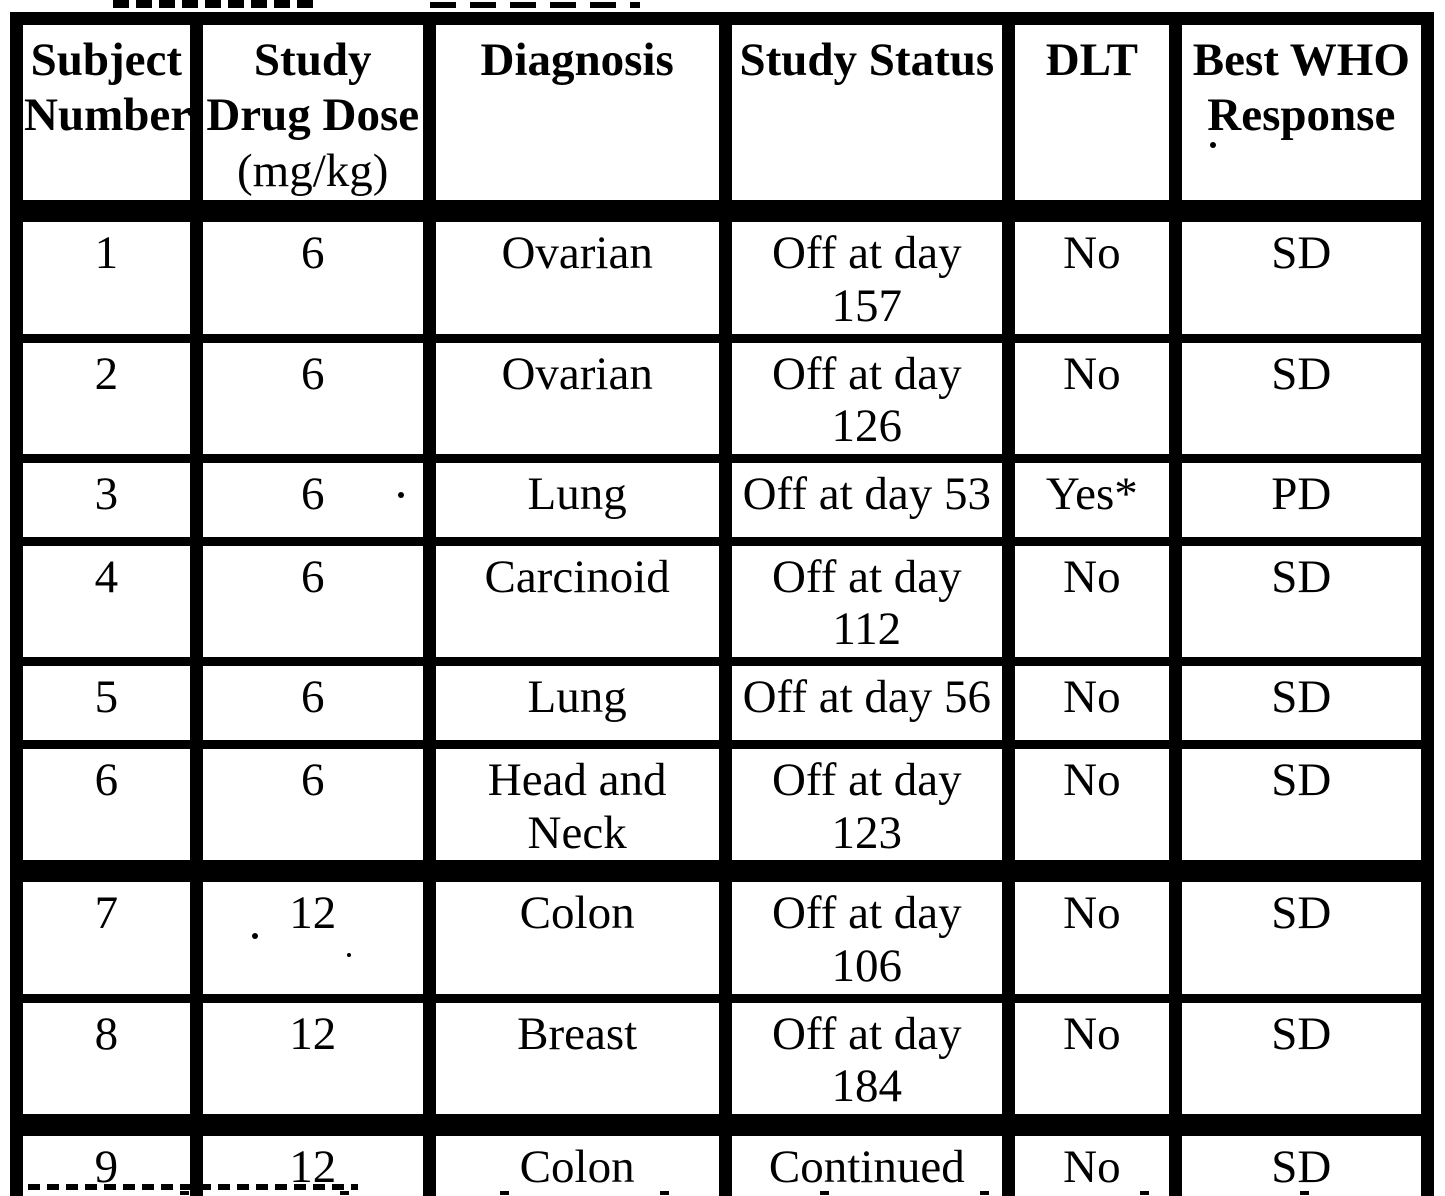 The width and height of the screenshot is (1445, 1196). I want to click on cell-study-status: Off at day 123, so click(867, 811).